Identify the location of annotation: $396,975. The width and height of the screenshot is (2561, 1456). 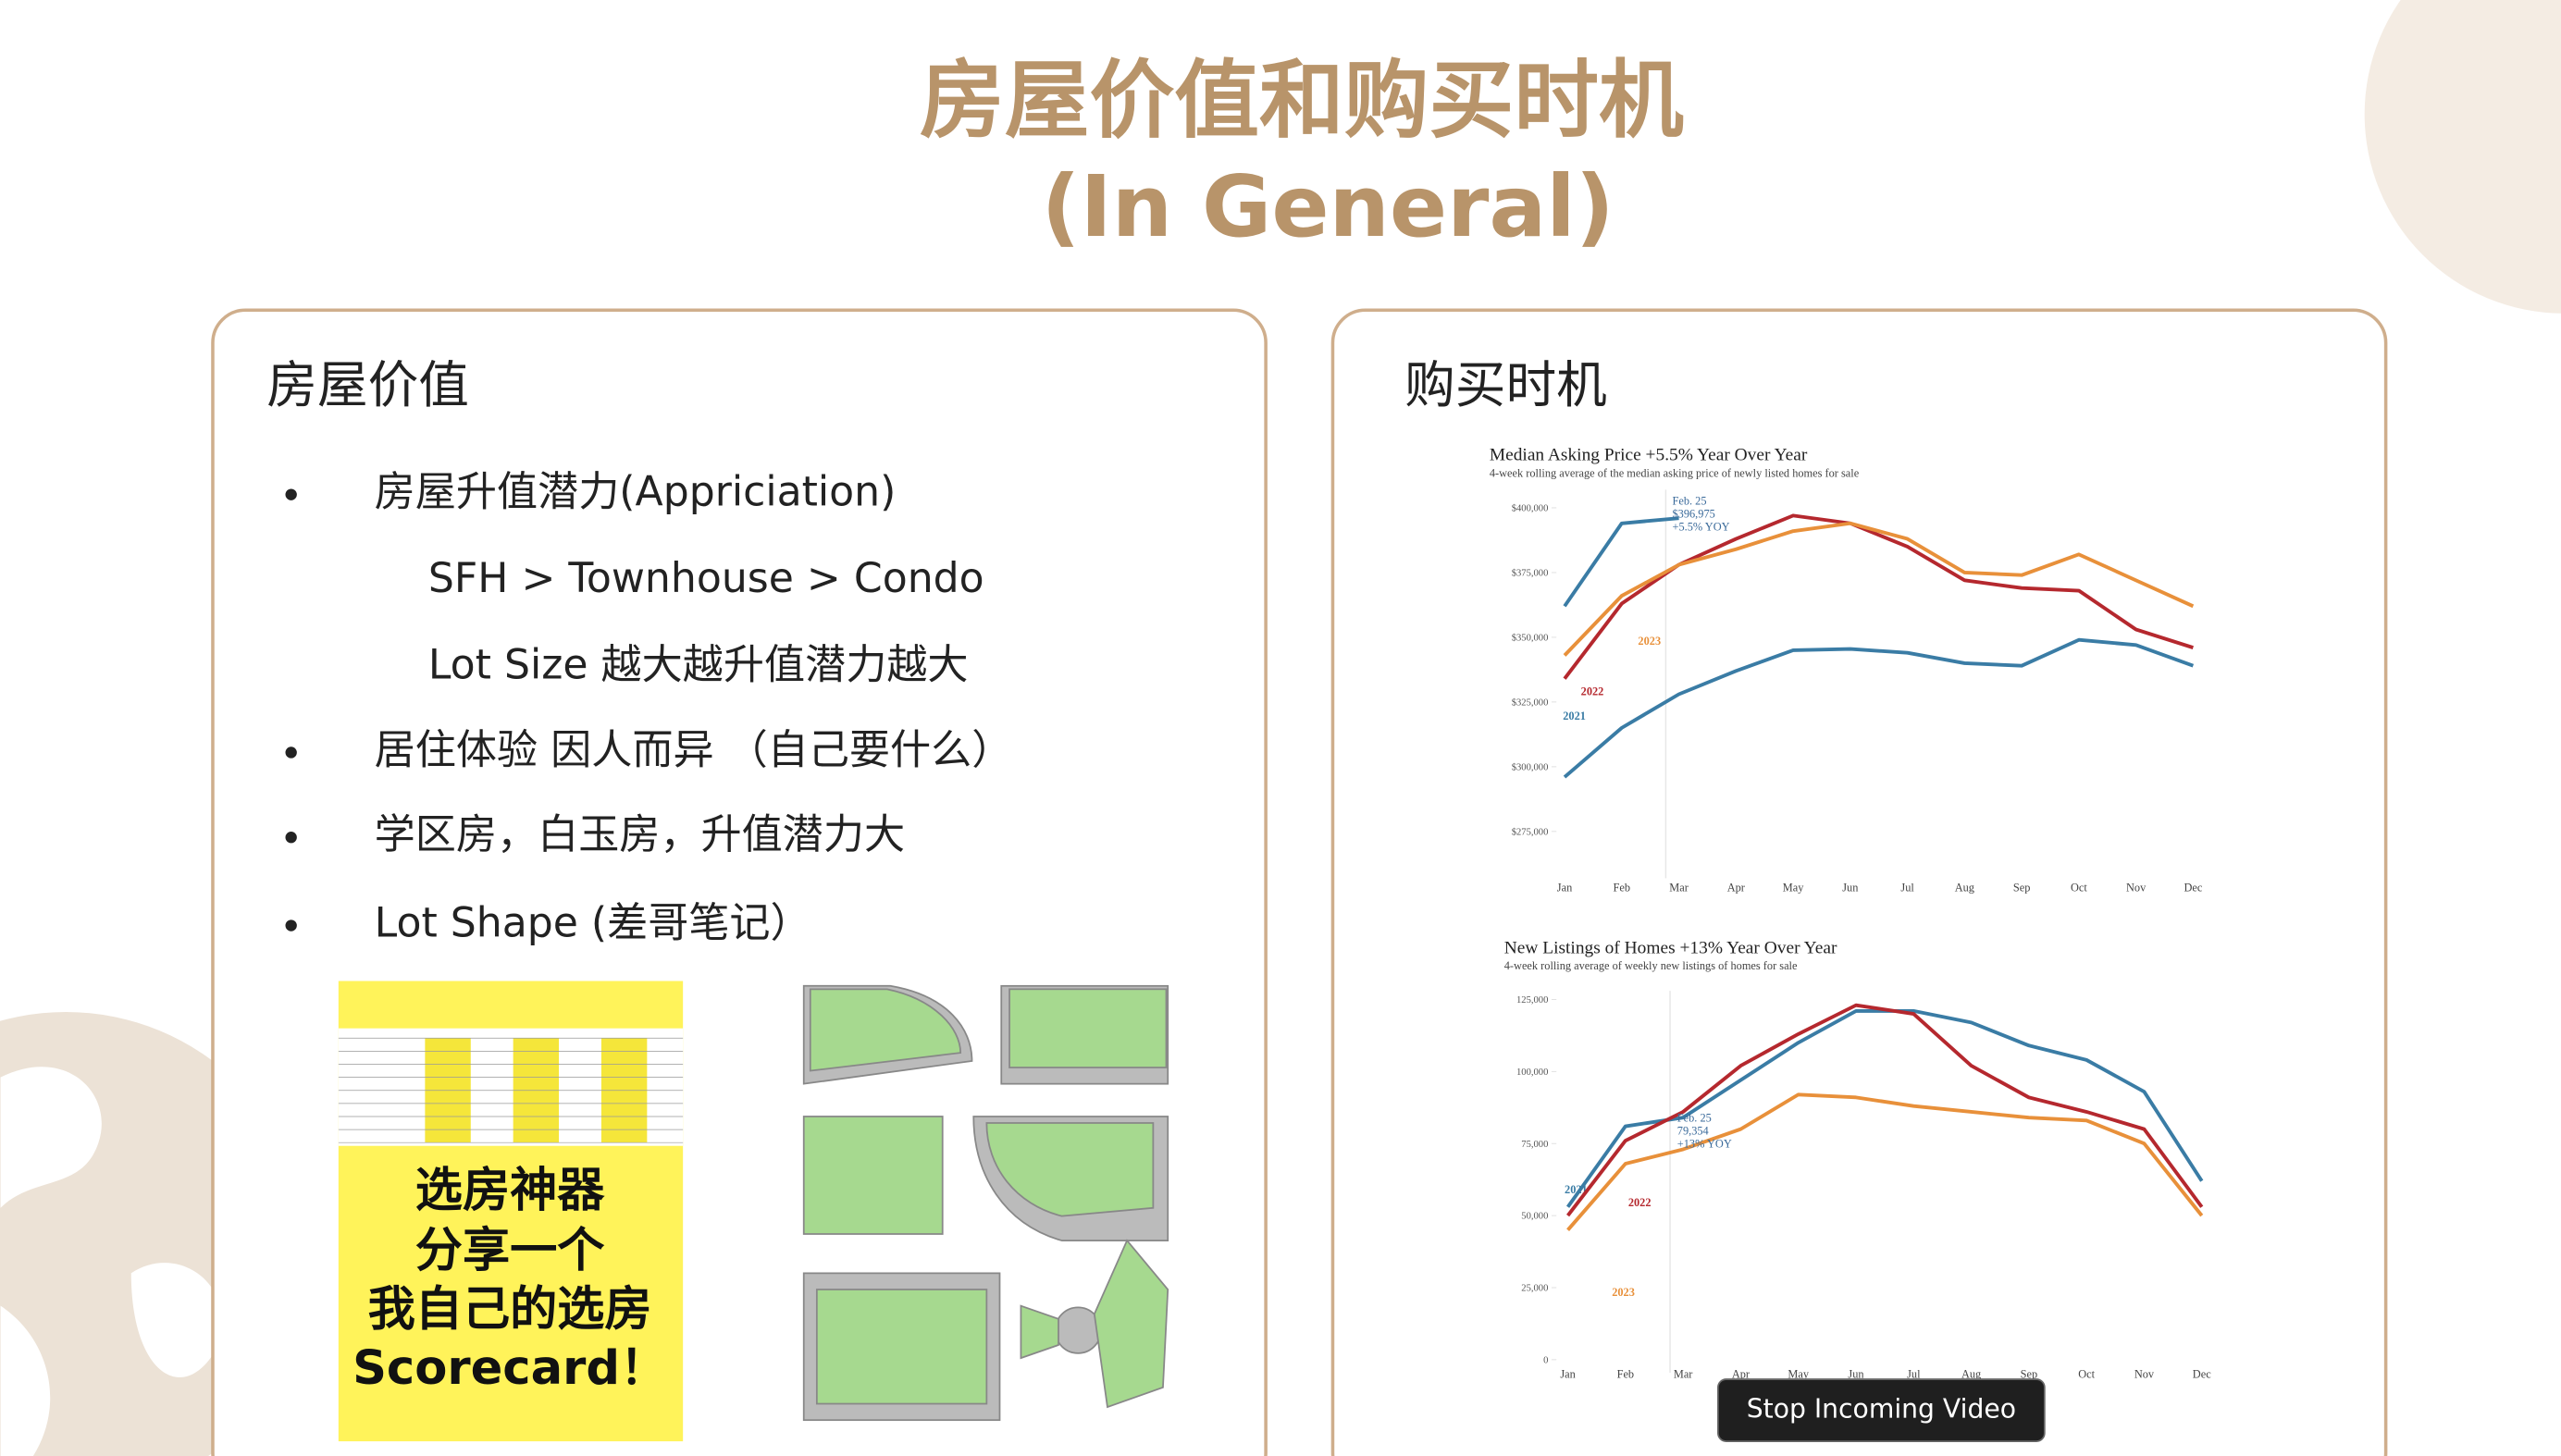
(1693, 513).